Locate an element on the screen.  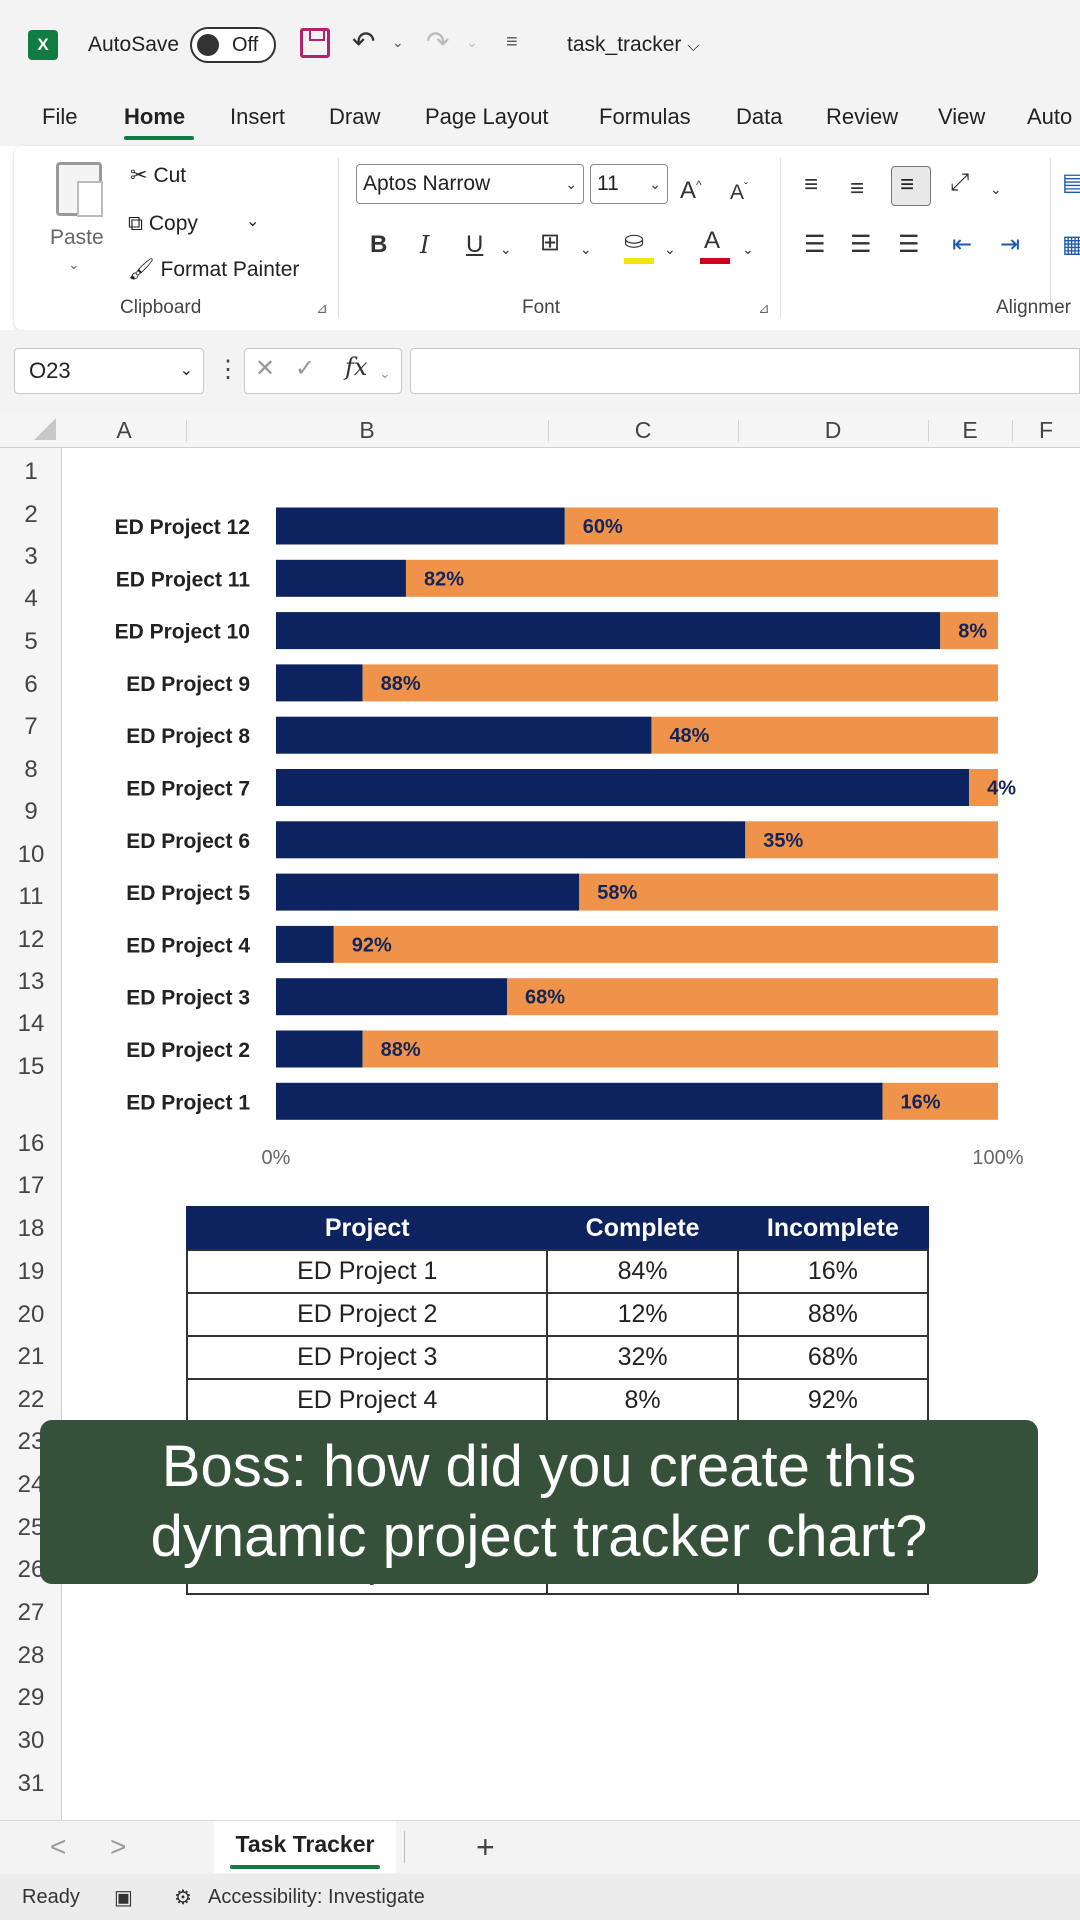
merge-icon: ▦ is located at coordinates (1071, 244).